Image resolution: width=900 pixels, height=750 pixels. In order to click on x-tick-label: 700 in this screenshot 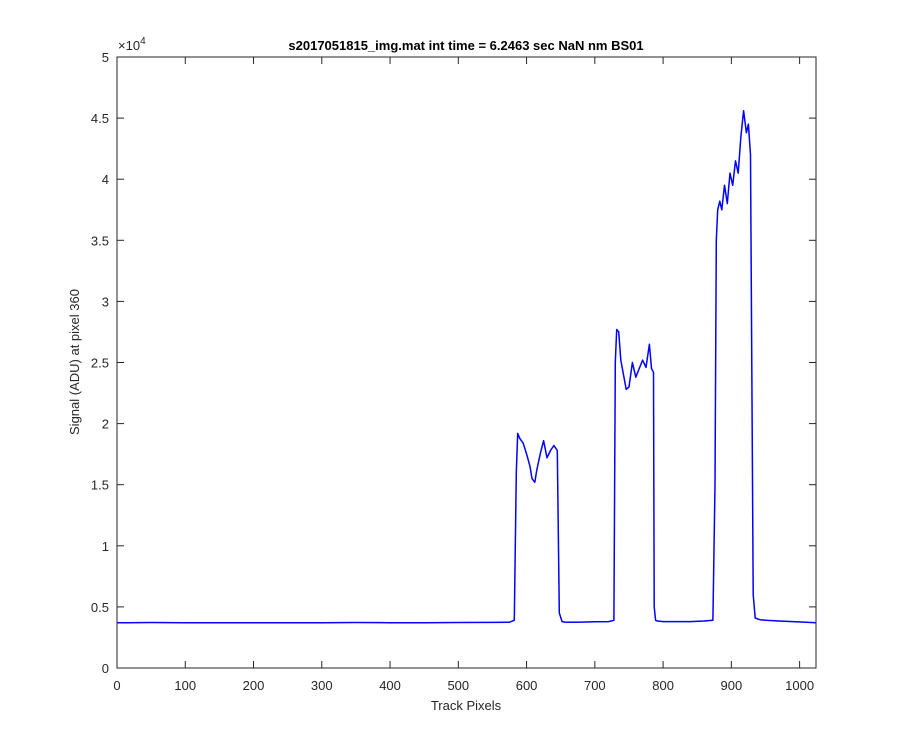, I will do `click(595, 685)`.